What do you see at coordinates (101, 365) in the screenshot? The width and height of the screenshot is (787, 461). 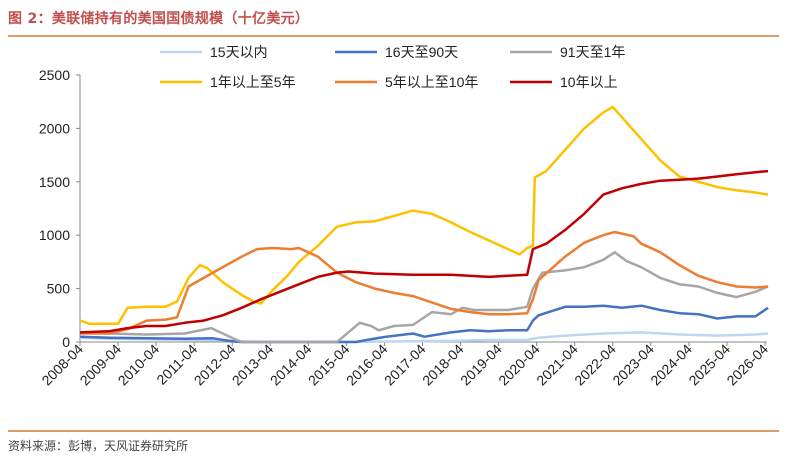 I see `x-tick-label: 2009-04` at bounding box center [101, 365].